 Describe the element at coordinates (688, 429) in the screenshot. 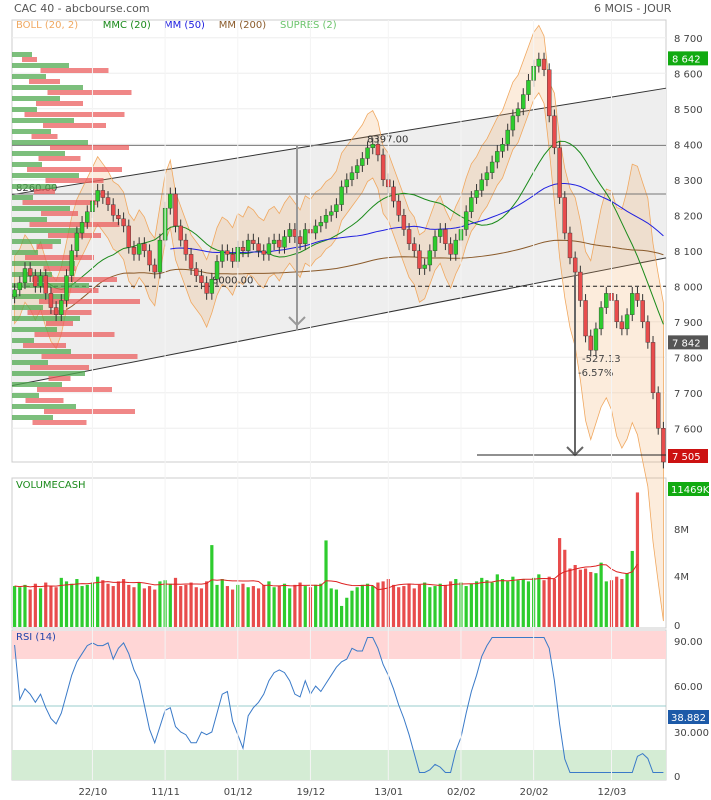

I see `price-tick-label: 7 600` at that location.